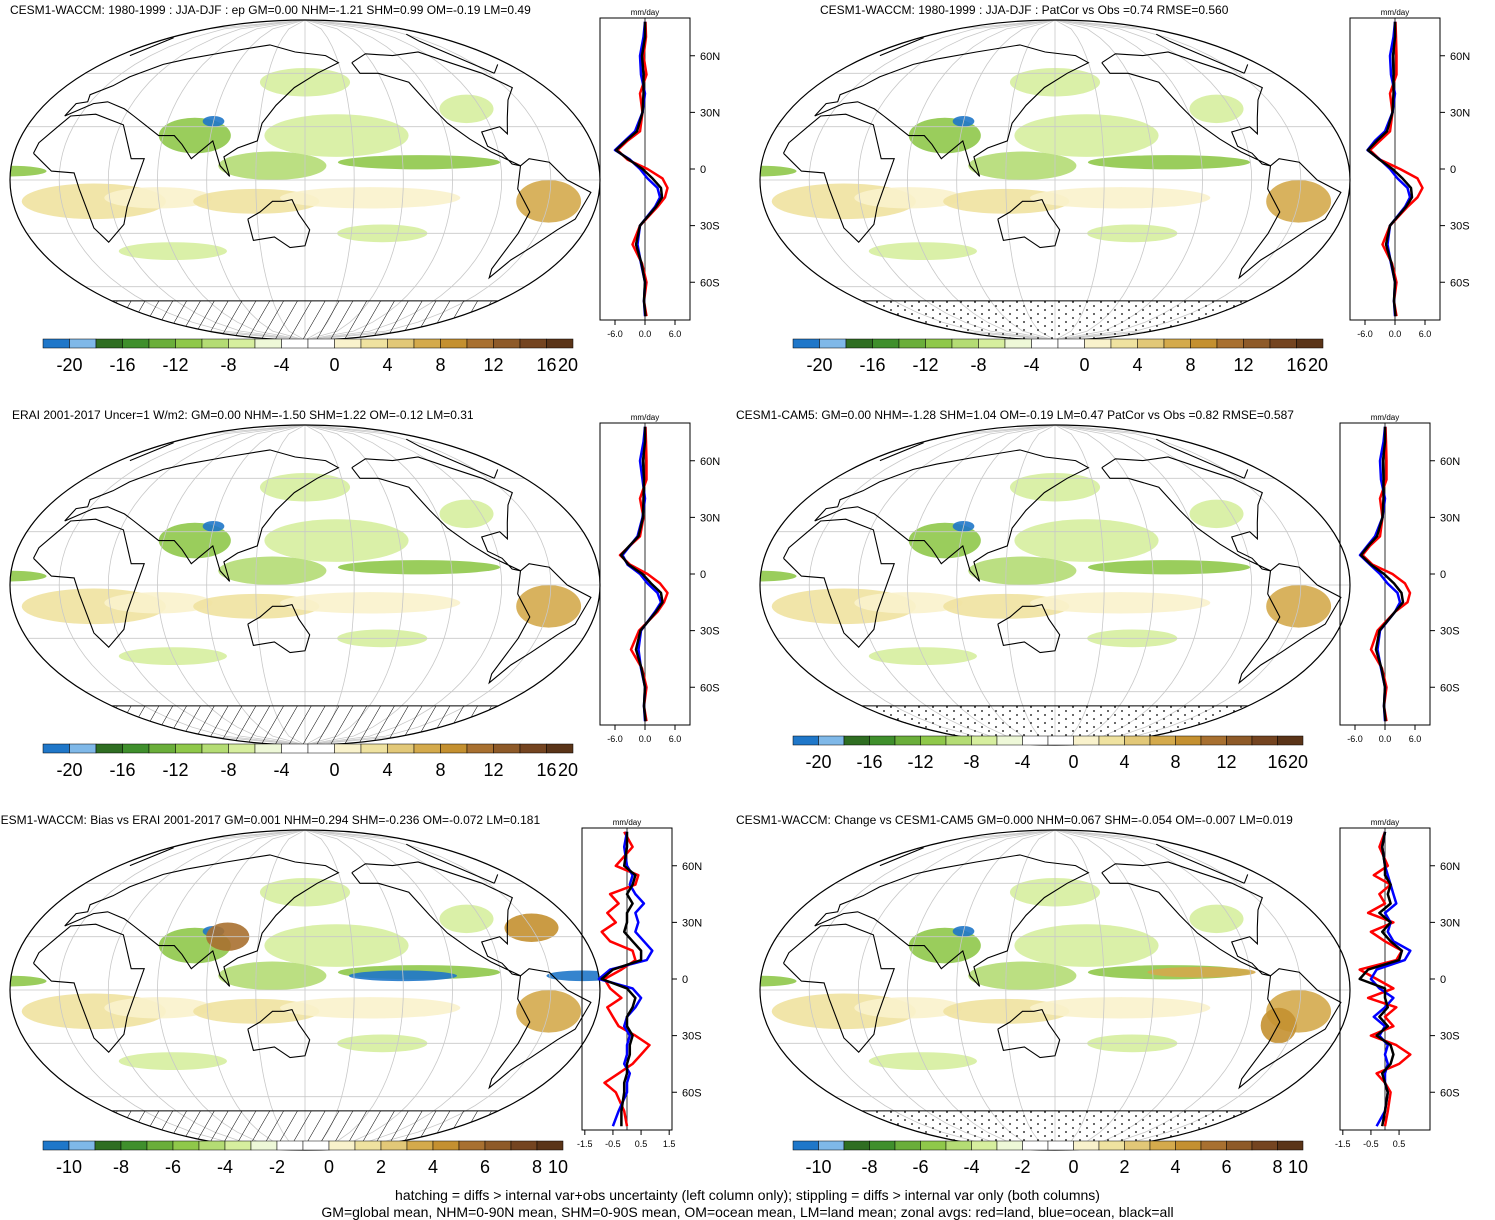 This screenshot has height=1220, width=1495. What do you see at coordinates (305, 1158) in the screenshot?
I see `colorbar: -10 -8 -6 -4 -2 0 2 4 6 8 10` at bounding box center [305, 1158].